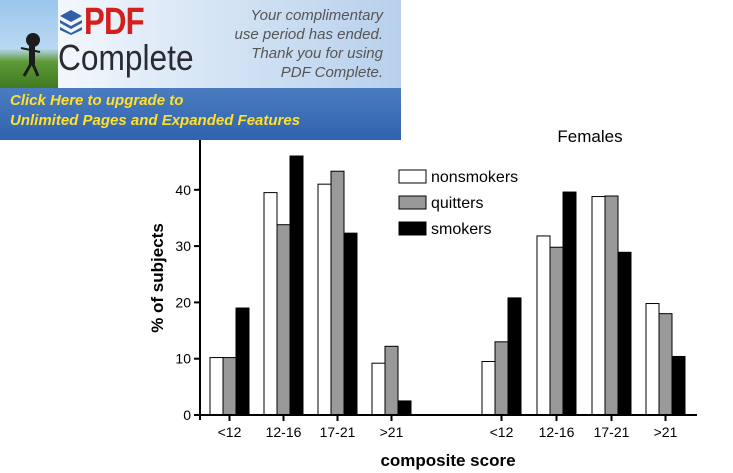  What do you see at coordinates (474, 177) in the screenshot?
I see `legend-label-nonsmokers: nonsmokers` at bounding box center [474, 177].